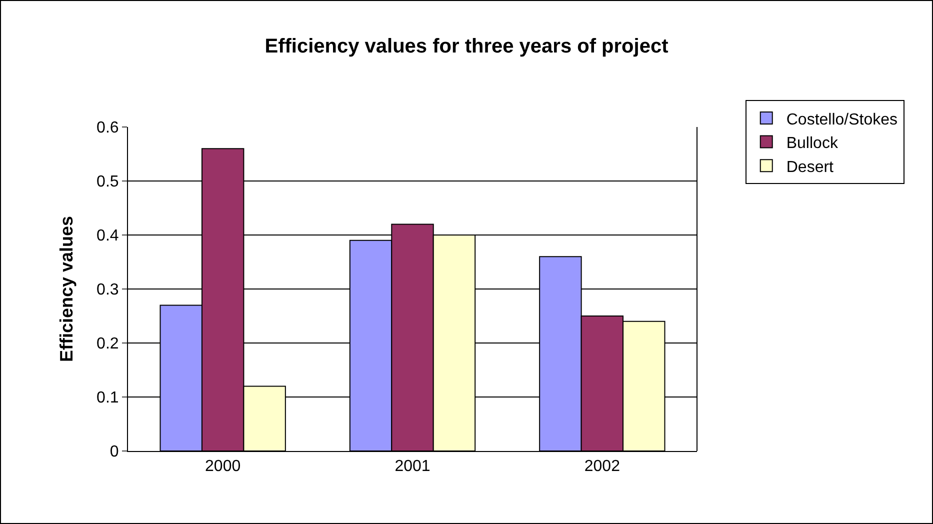 This screenshot has height=524, width=933. I want to click on y-tick-label: 0.6, so click(107, 128).